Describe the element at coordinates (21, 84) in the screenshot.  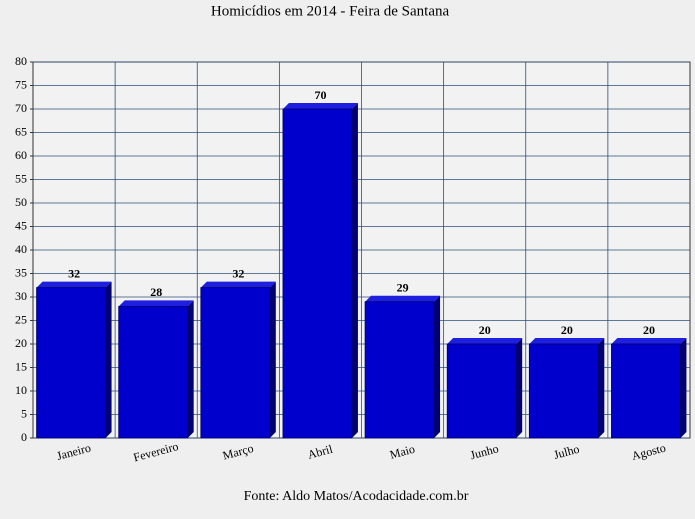
I see `y-tick-label: 75` at that location.